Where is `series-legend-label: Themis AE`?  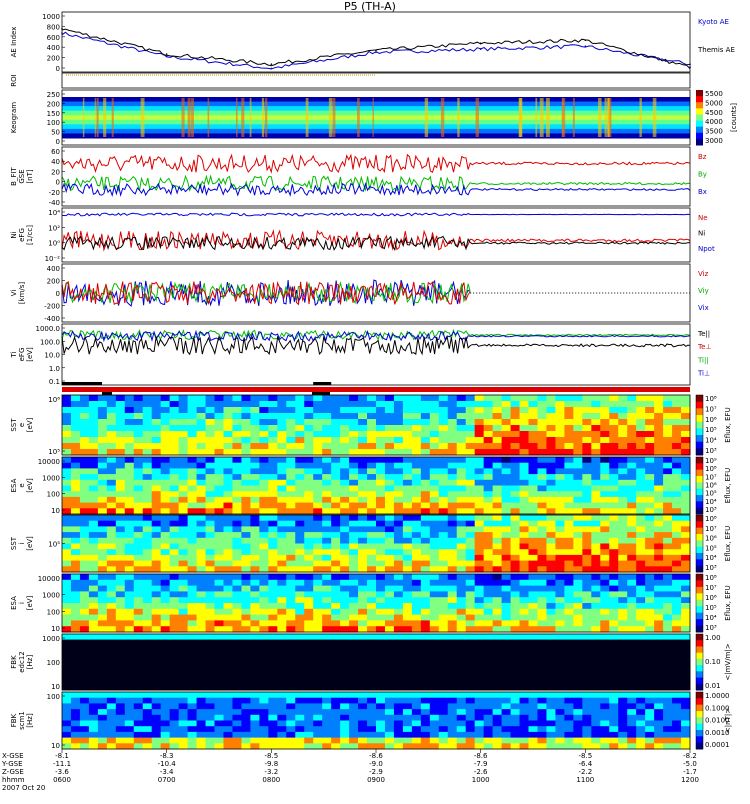 series-legend-label: Themis AE is located at coordinates (716, 50).